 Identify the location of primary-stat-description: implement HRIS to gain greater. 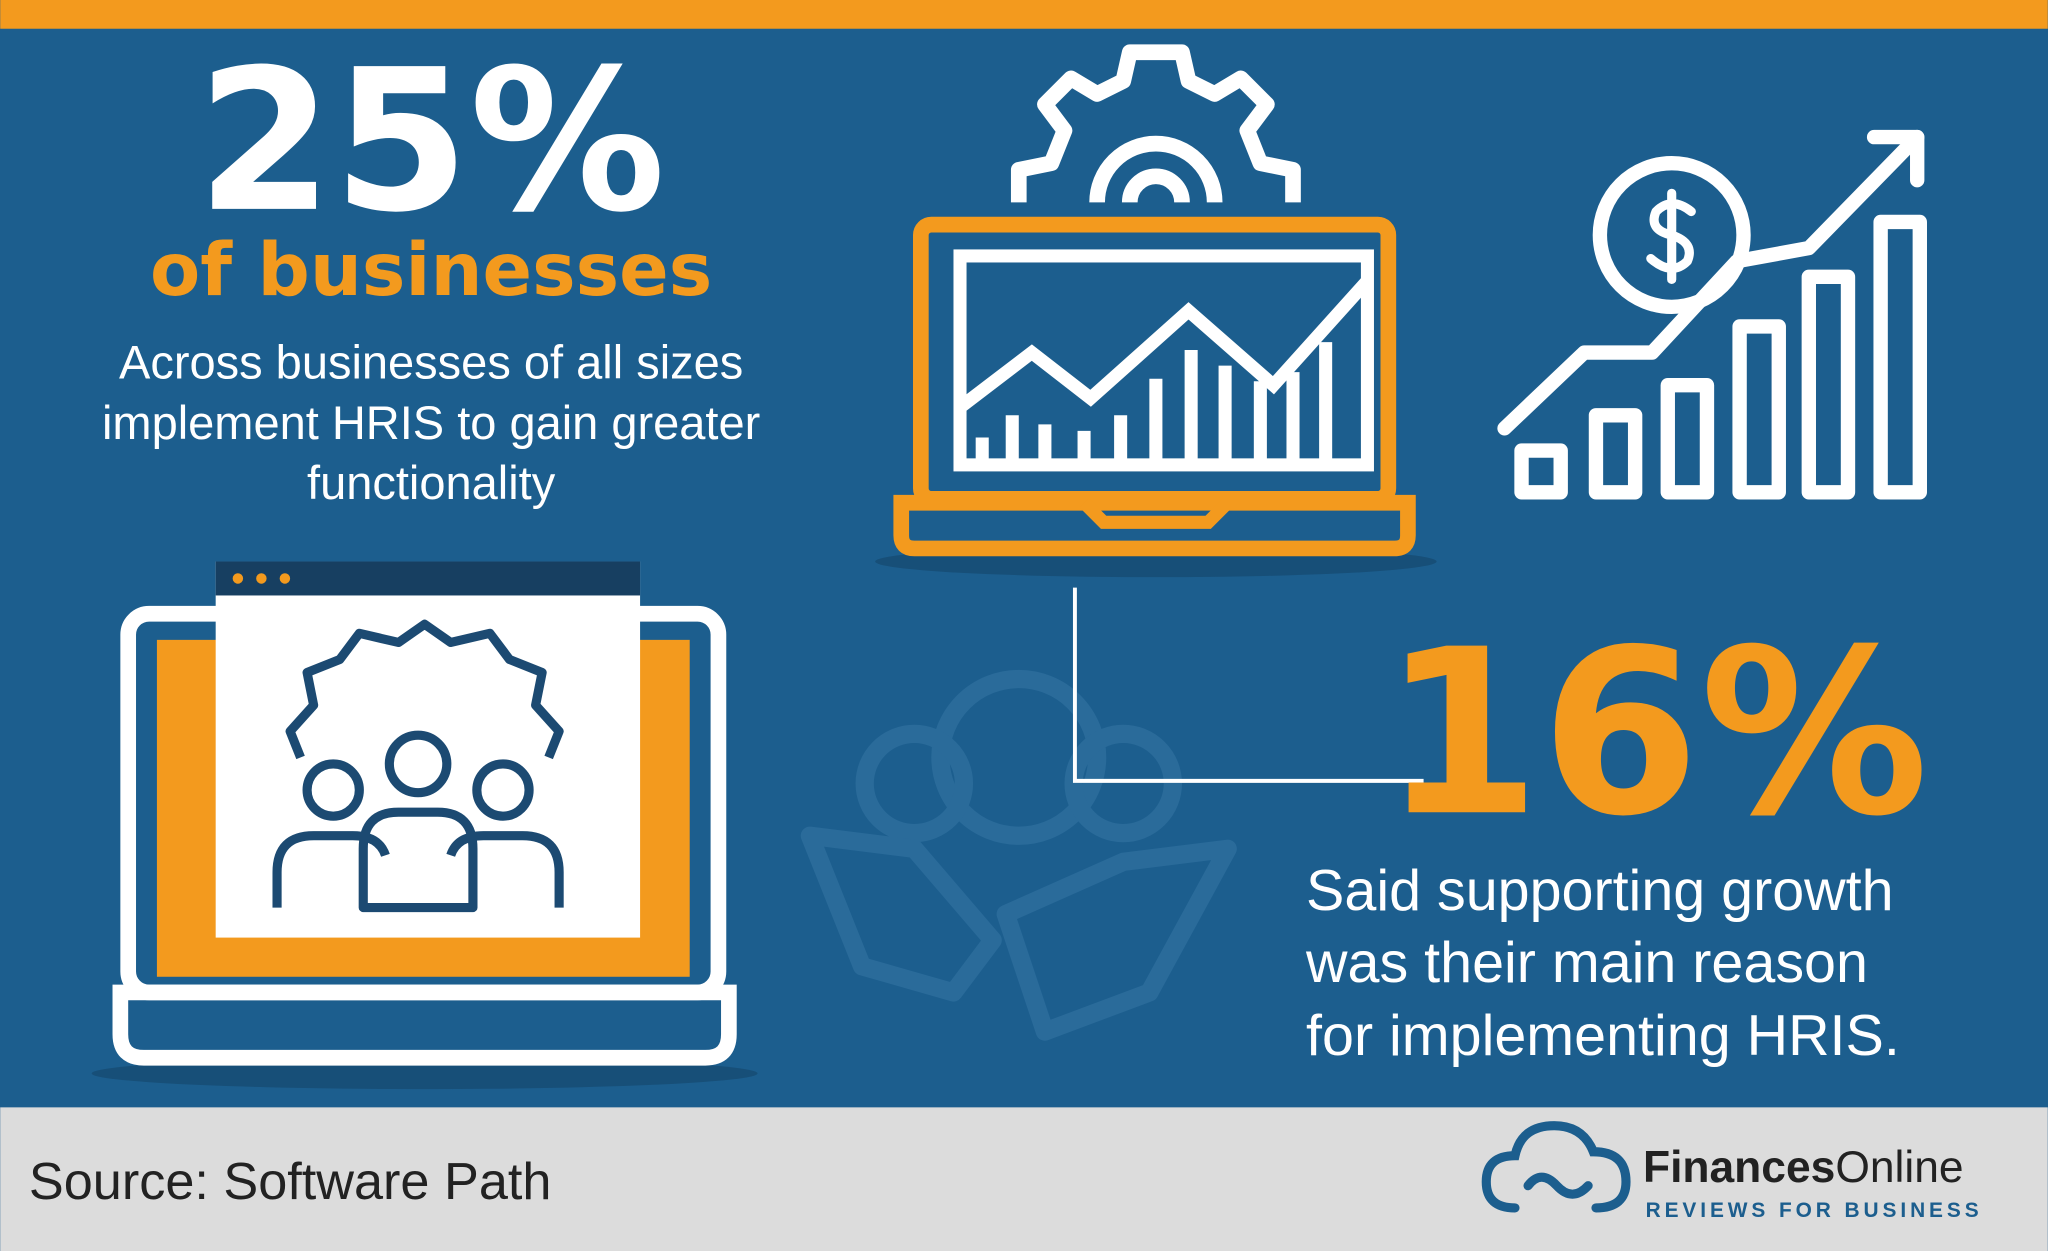
(431, 422).